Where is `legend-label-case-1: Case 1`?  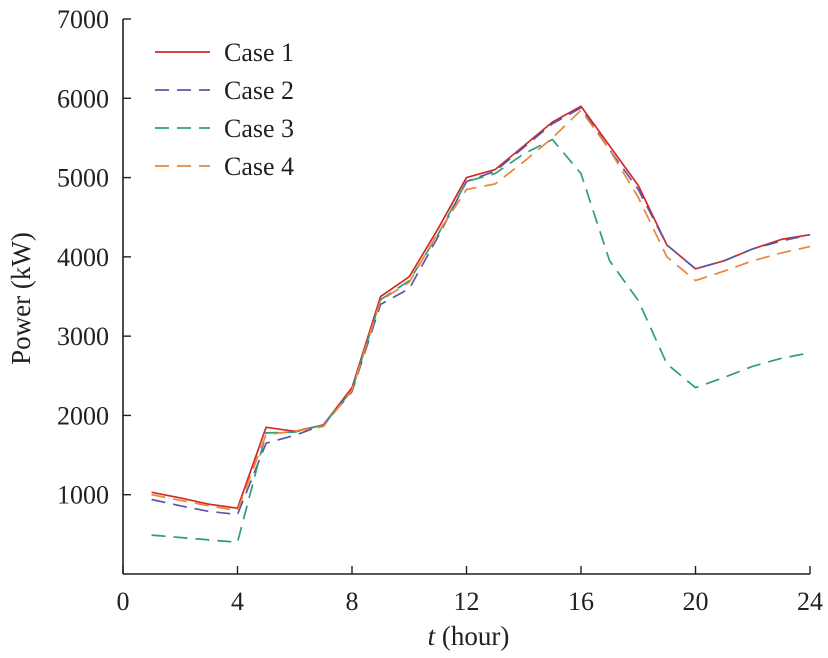
legend-label-case-1: Case 1 is located at coordinates (259, 52).